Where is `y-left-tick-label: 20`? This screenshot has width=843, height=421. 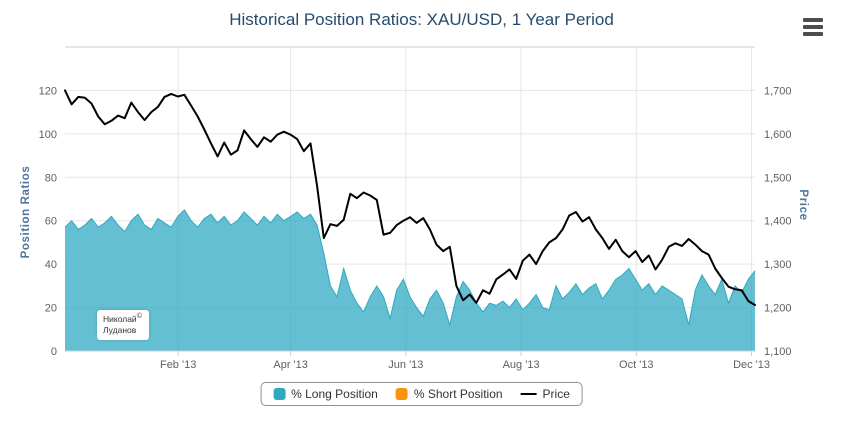 y-left-tick-label: 20 is located at coordinates (51, 309).